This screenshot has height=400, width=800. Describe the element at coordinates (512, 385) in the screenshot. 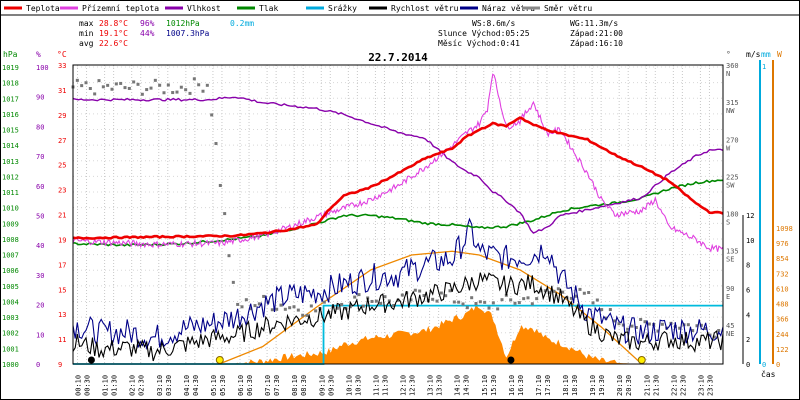

I see `x-tick-label: 16:10` at that location.